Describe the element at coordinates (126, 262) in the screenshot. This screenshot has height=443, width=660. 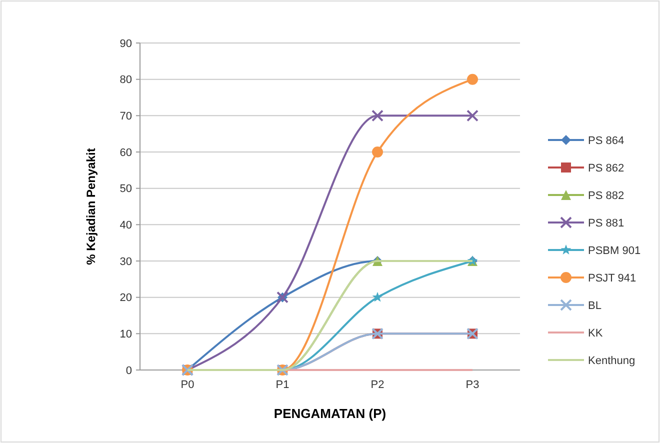
I see `y-tick-label: 30` at that location.